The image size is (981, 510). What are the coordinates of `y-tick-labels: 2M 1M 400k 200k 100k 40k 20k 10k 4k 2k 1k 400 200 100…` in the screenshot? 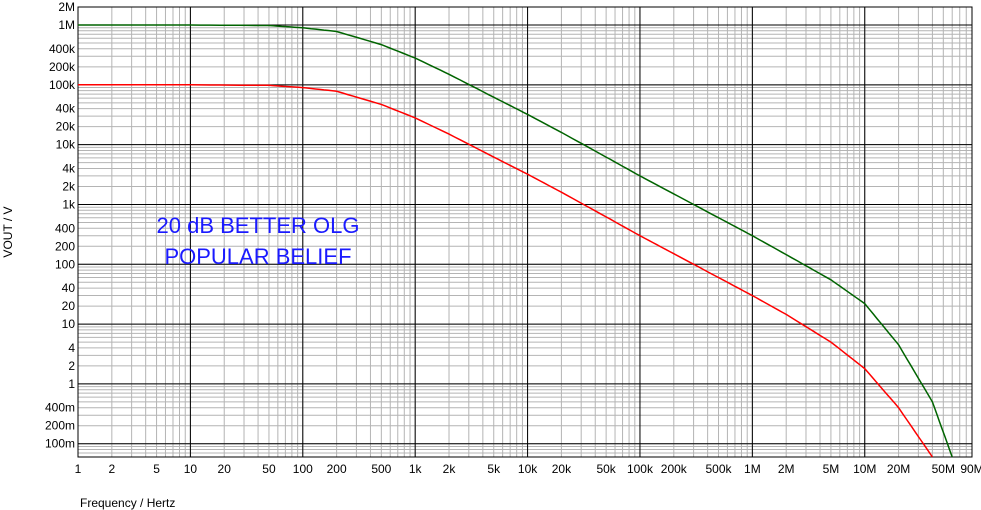 It's located at (60, 225).